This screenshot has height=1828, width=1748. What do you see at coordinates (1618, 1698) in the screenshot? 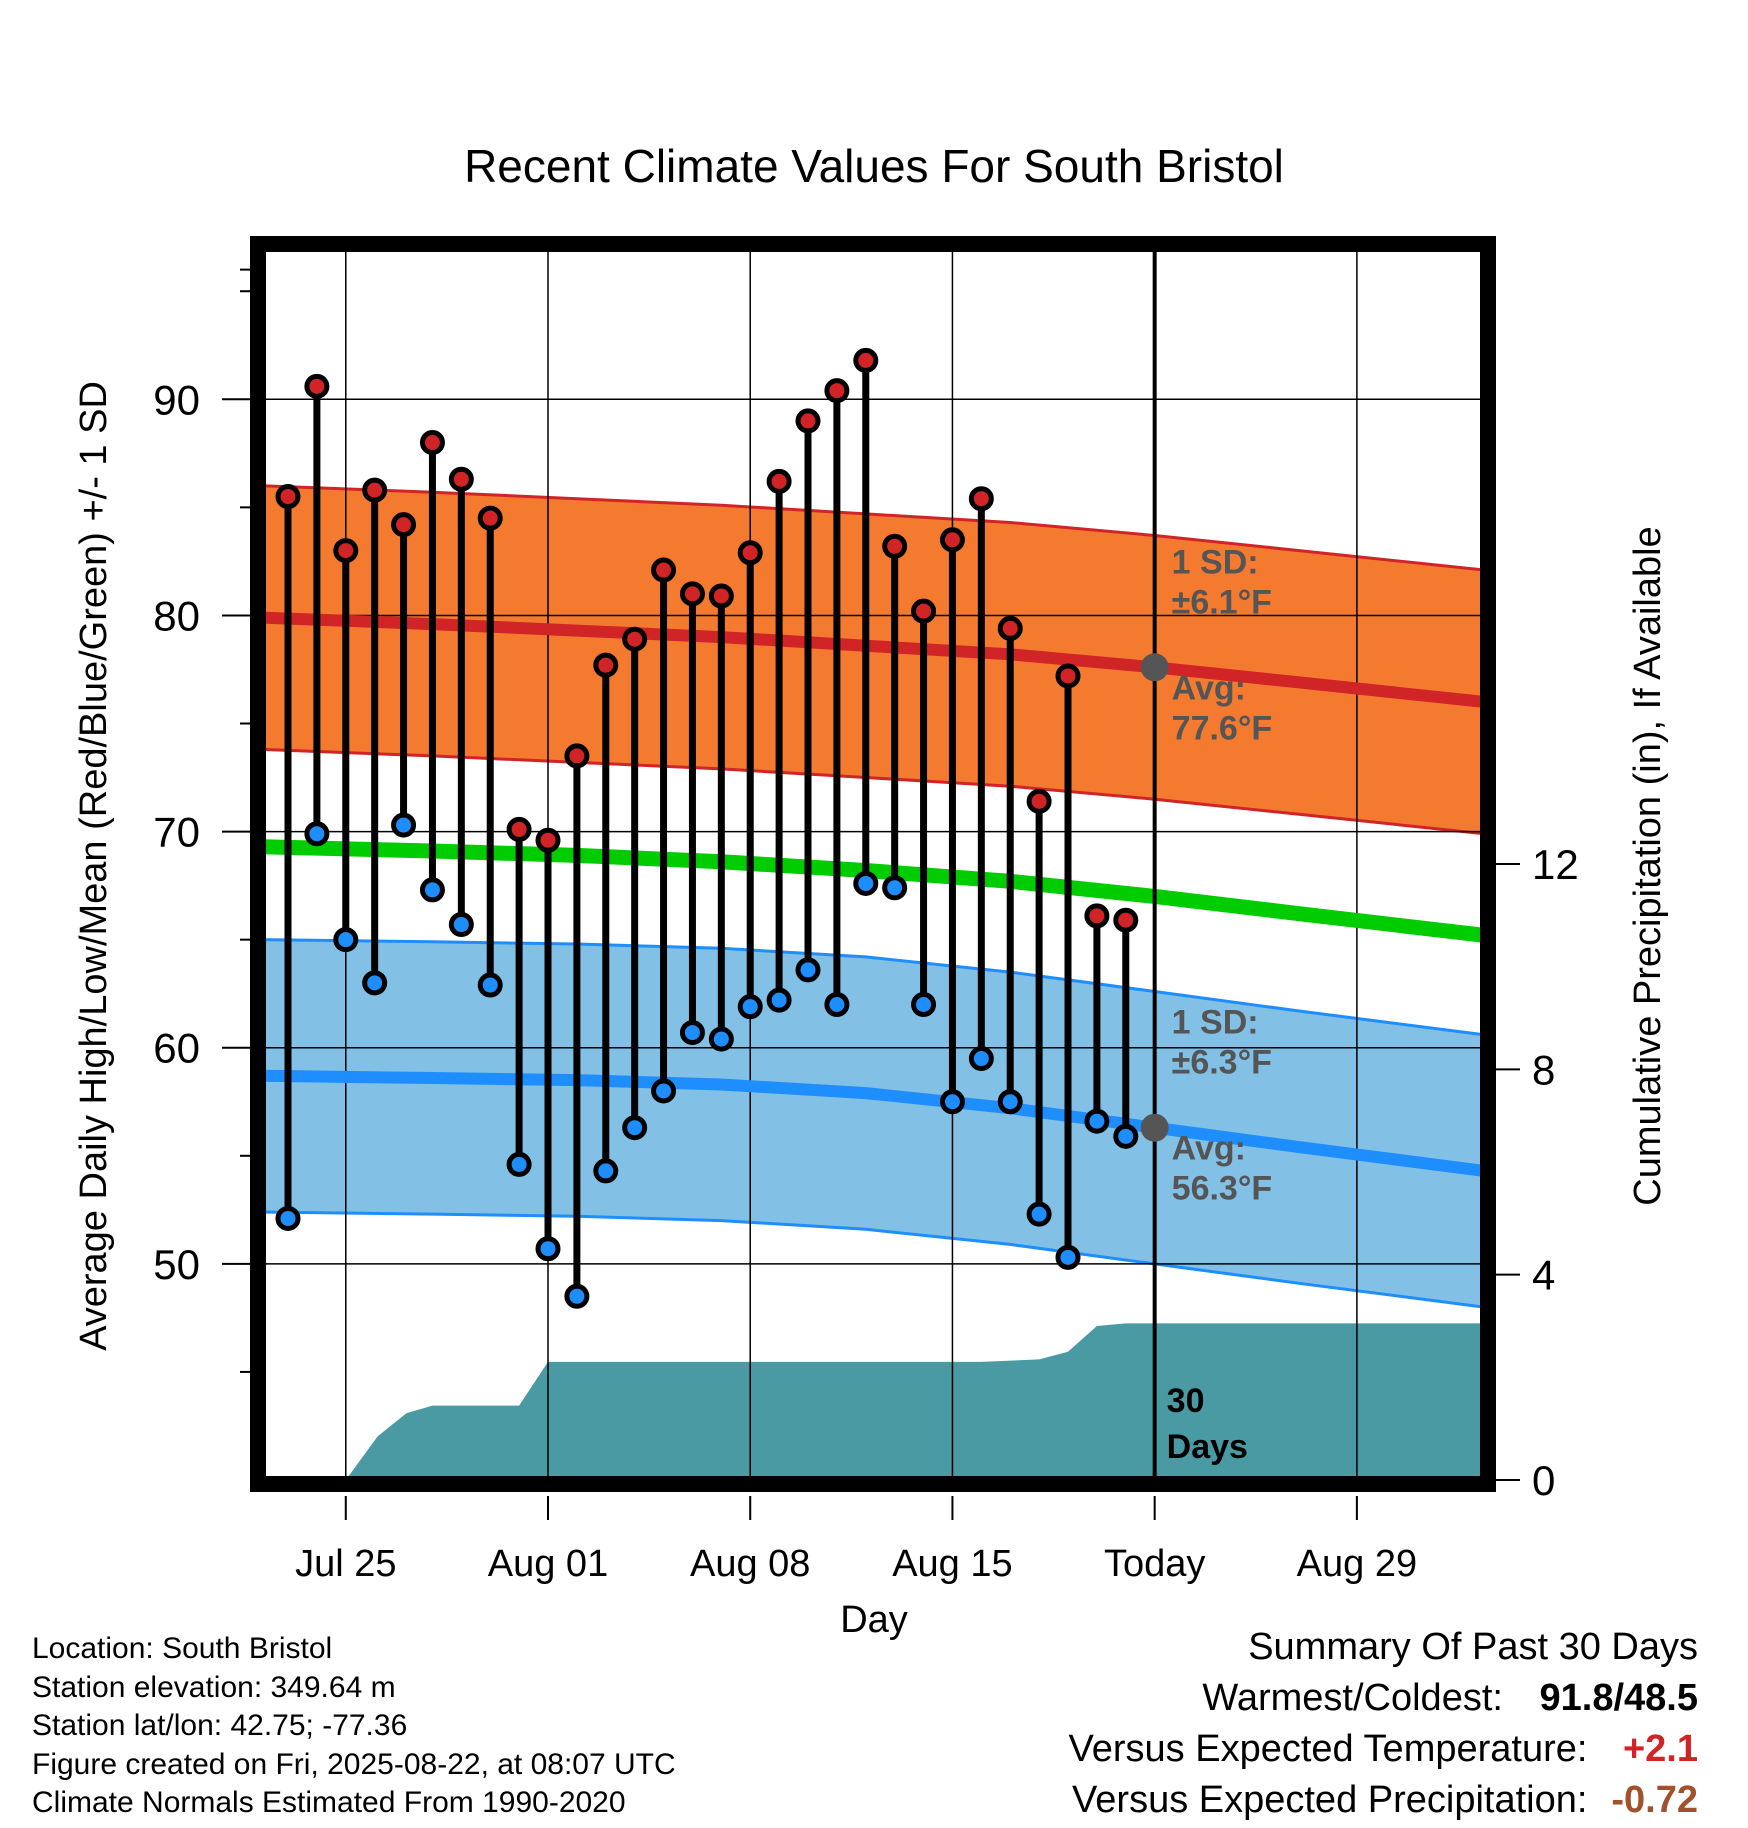
I see `warm-cold-value: 91.8/48.5` at bounding box center [1618, 1698].